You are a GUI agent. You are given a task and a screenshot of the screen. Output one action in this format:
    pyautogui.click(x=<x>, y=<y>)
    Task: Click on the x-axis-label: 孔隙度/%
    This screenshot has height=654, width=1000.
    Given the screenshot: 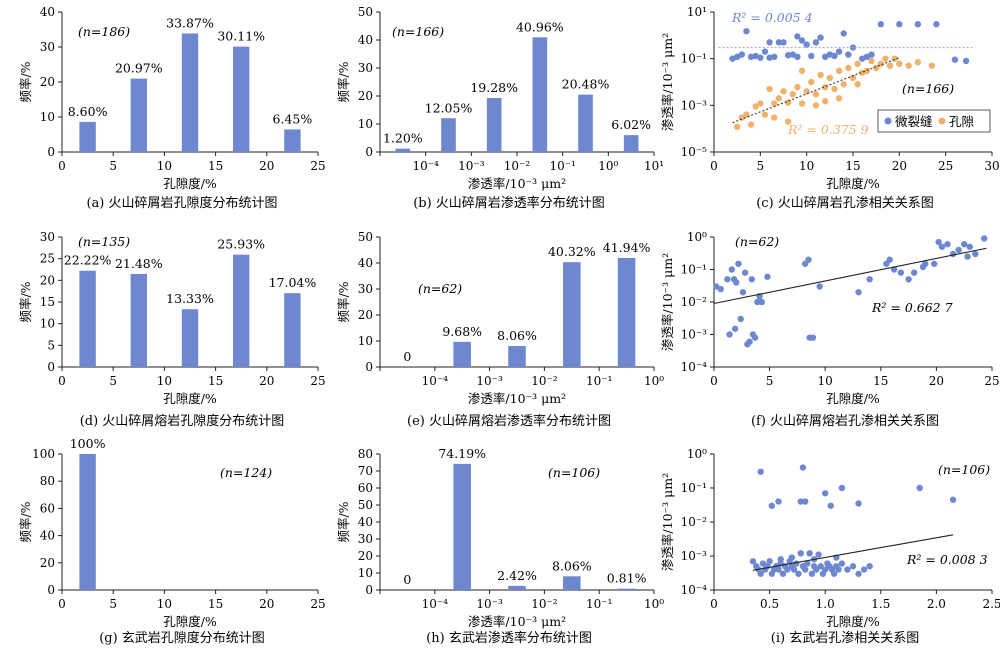 What is the action you would take?
    pyautogui.click(x=853, y=398)
    